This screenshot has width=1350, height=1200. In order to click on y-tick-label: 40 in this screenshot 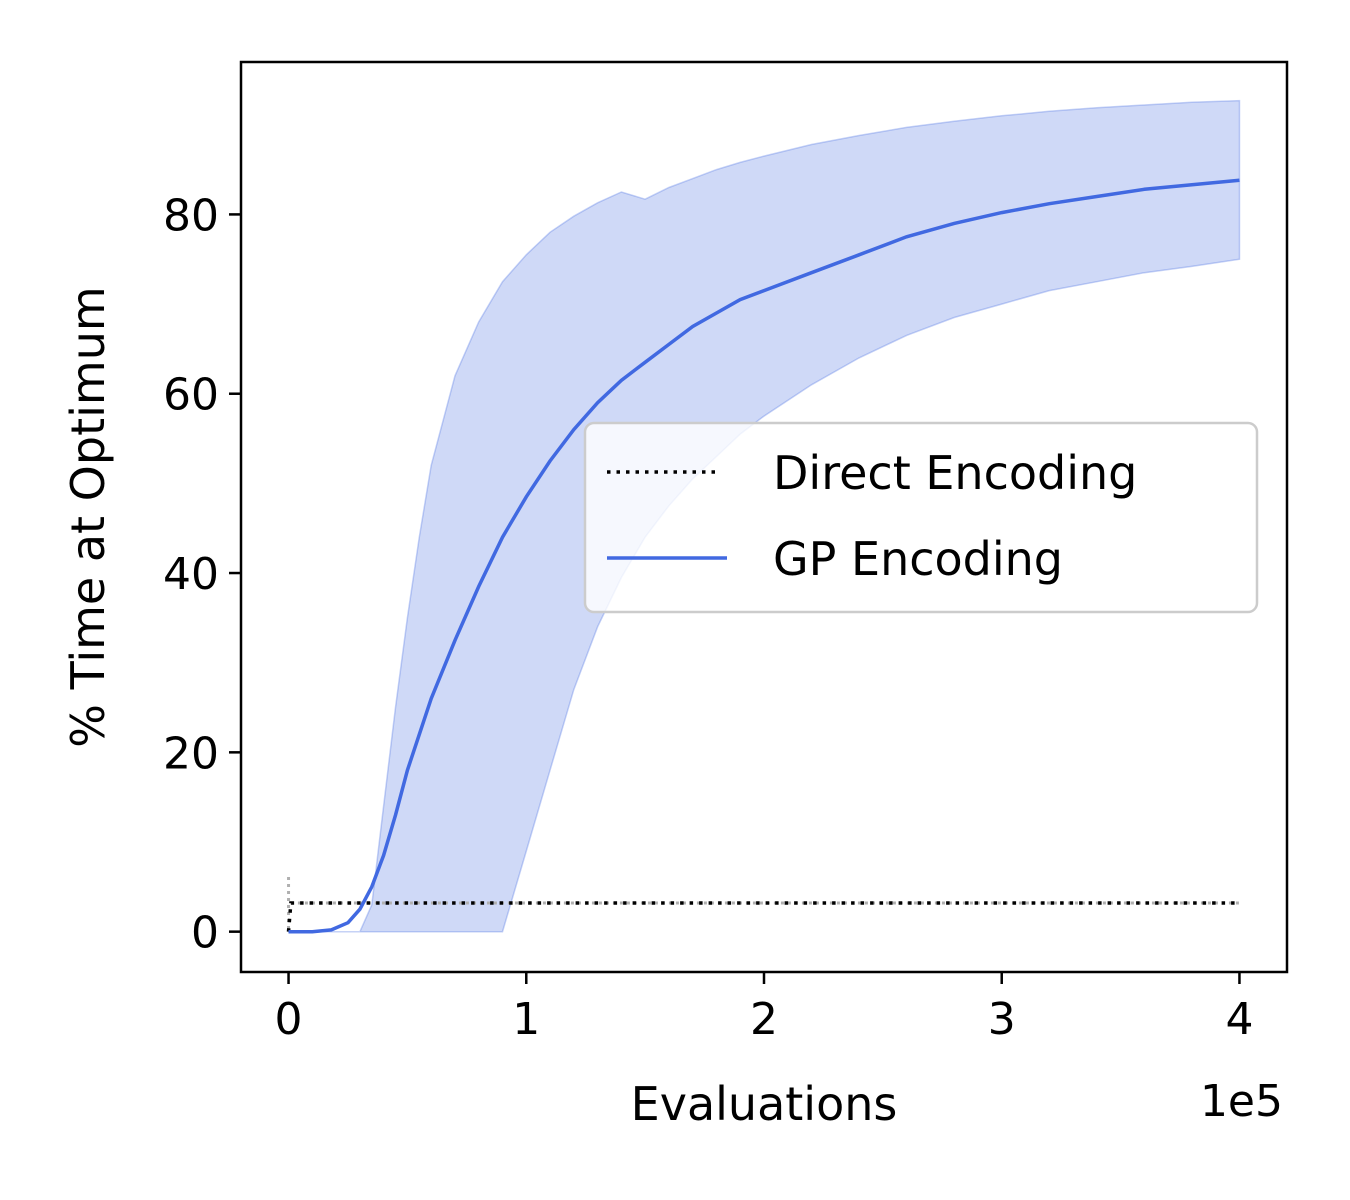, I will do `click(191, 574)`.